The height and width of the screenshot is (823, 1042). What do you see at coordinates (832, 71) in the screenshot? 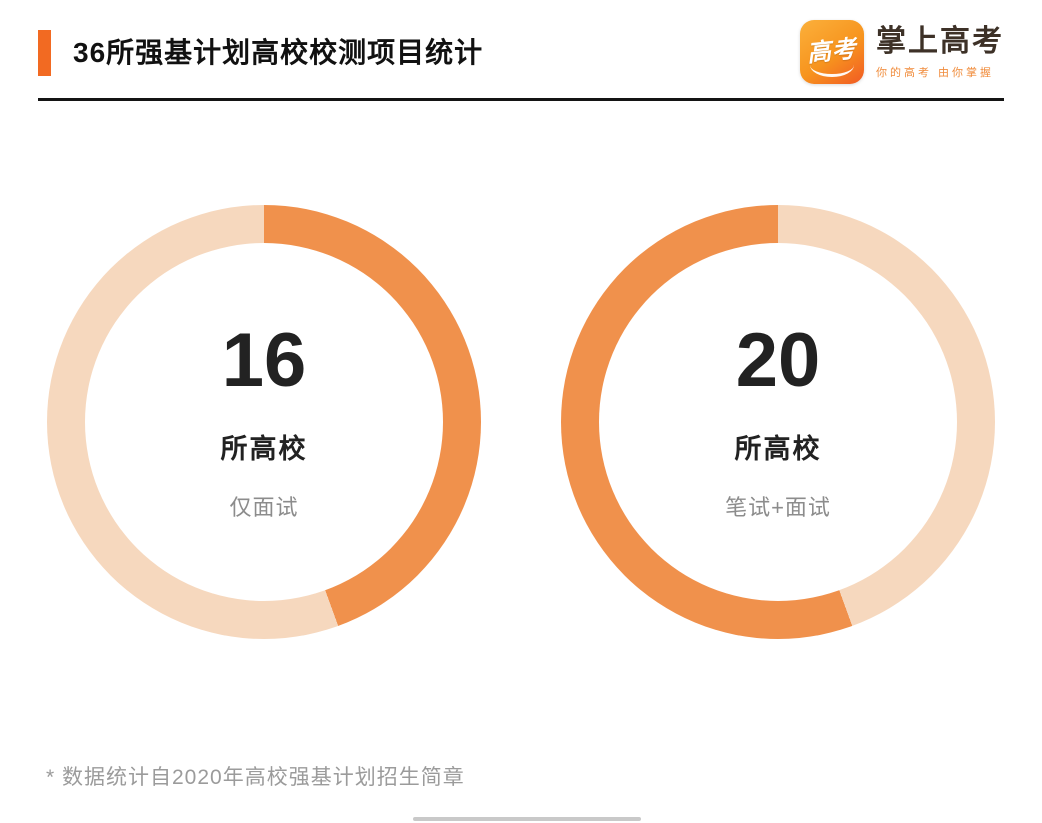
I see `open-book-icon` at bounding box center [832, 71].